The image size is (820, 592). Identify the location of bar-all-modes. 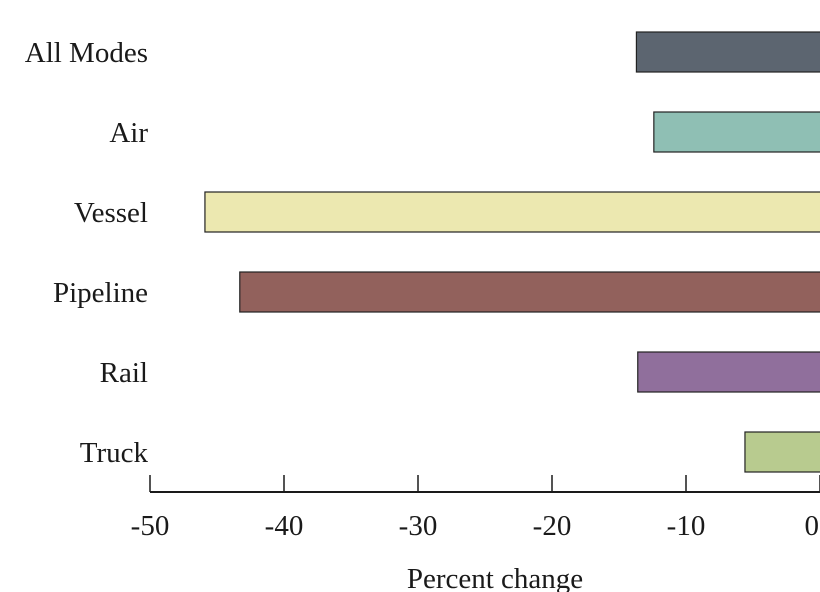
(727, 52).